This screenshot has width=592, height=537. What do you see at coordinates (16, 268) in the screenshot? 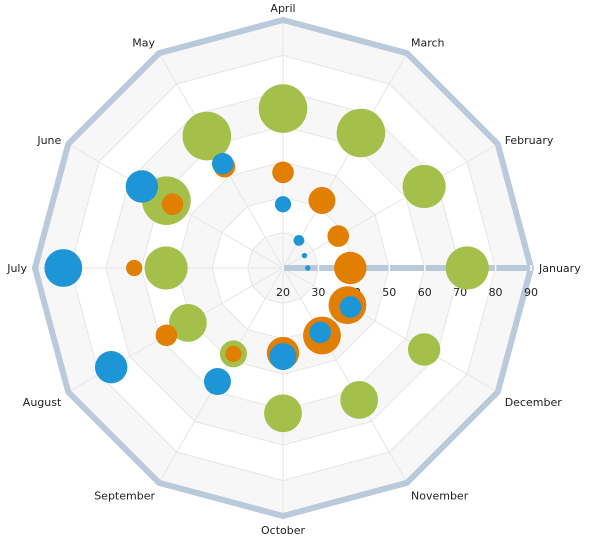
I see `category-label: July` at bounding box center [16, 268].